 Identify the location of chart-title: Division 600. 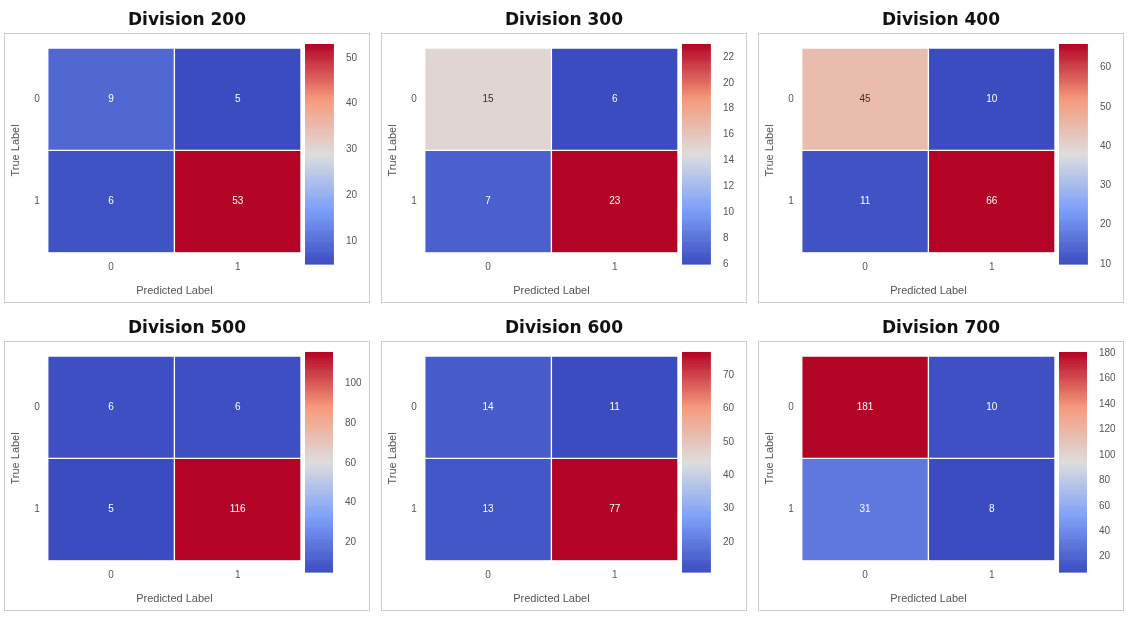
(564, 327).